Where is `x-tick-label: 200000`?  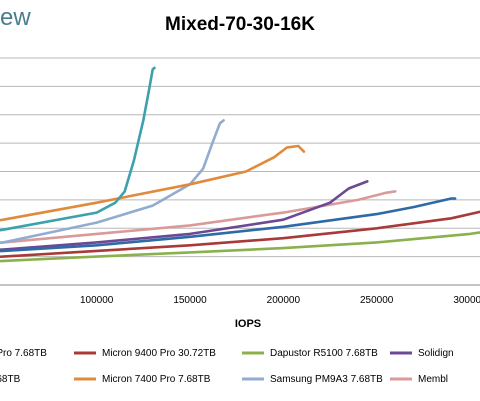
x-tick-label: 200000 is located at coordinates (284, 300).